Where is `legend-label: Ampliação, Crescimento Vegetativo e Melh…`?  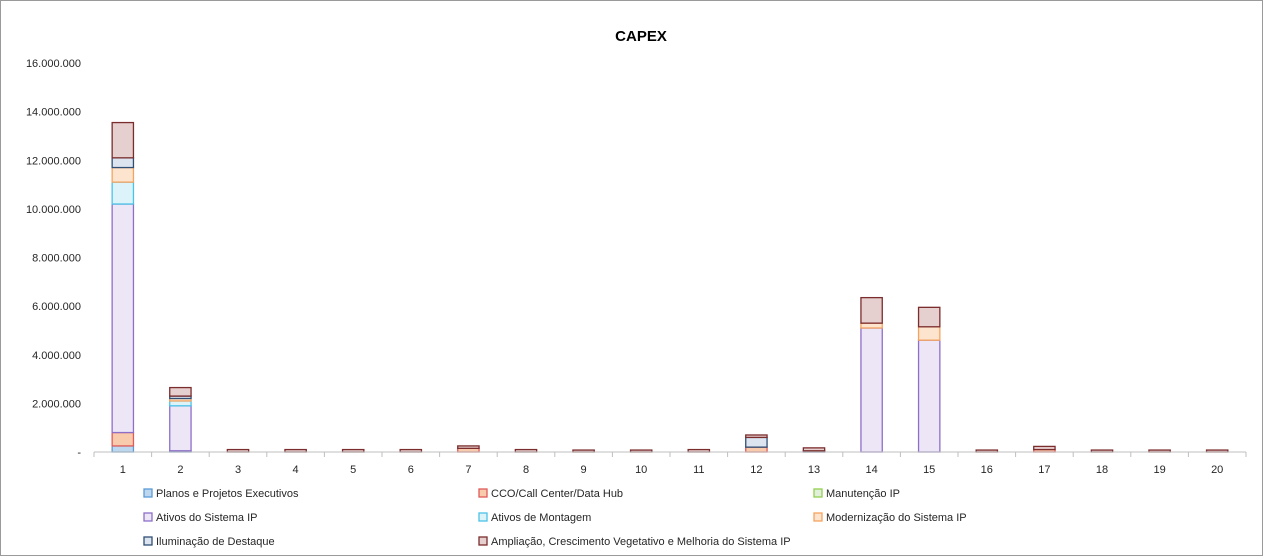 legend-label: Ampliação, Crescimento Vegetativo e Melh… is located at coordinates (641, 542).